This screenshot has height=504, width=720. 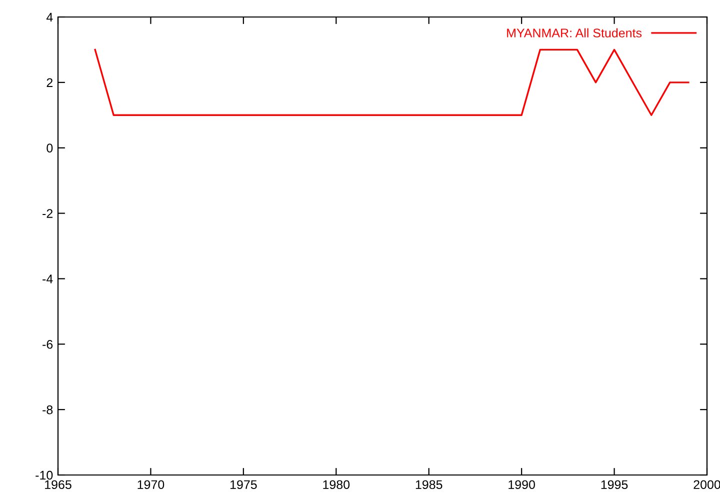 What do you see at coordinates (243, 485) in the screenshot?
I see `x-tick-label: 1975` at bounding box center [243, 485].